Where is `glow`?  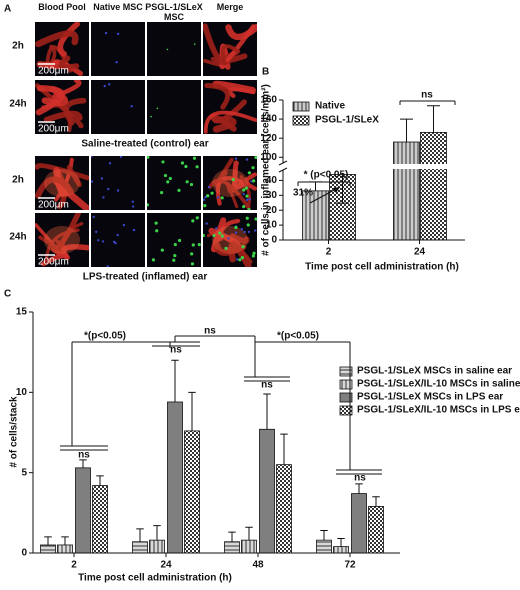
glow is located at coordinates (62, 240).